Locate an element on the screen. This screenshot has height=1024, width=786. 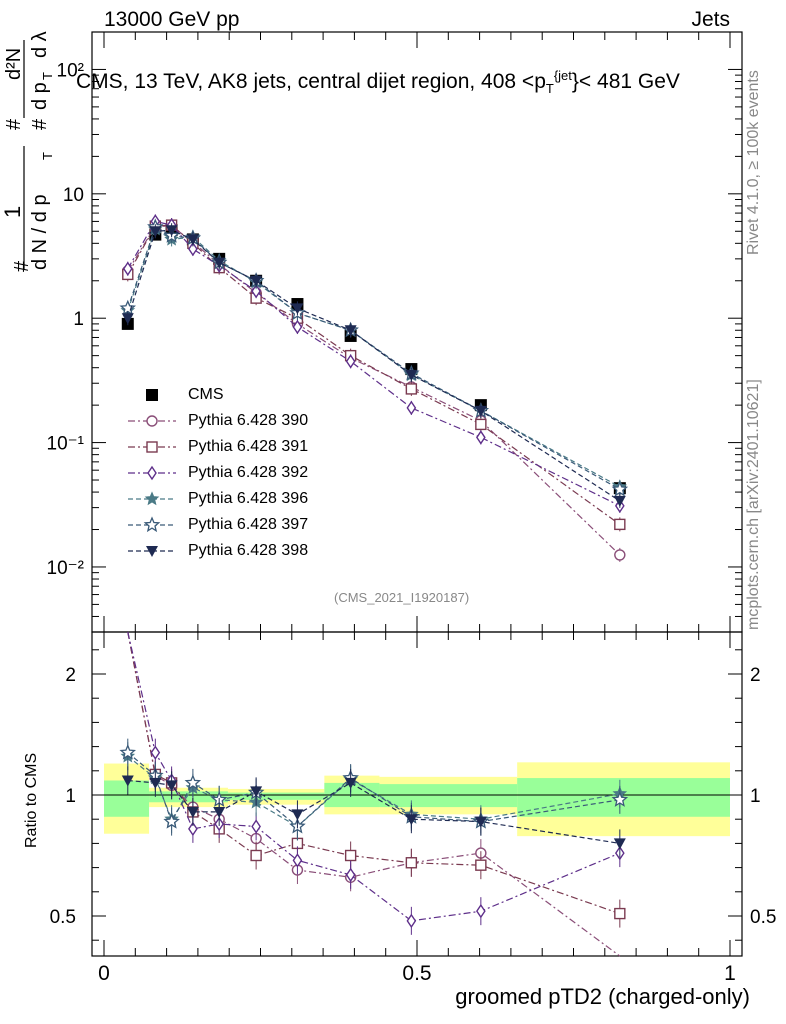
legend-marker-cms is located at coordinates (152, 395).